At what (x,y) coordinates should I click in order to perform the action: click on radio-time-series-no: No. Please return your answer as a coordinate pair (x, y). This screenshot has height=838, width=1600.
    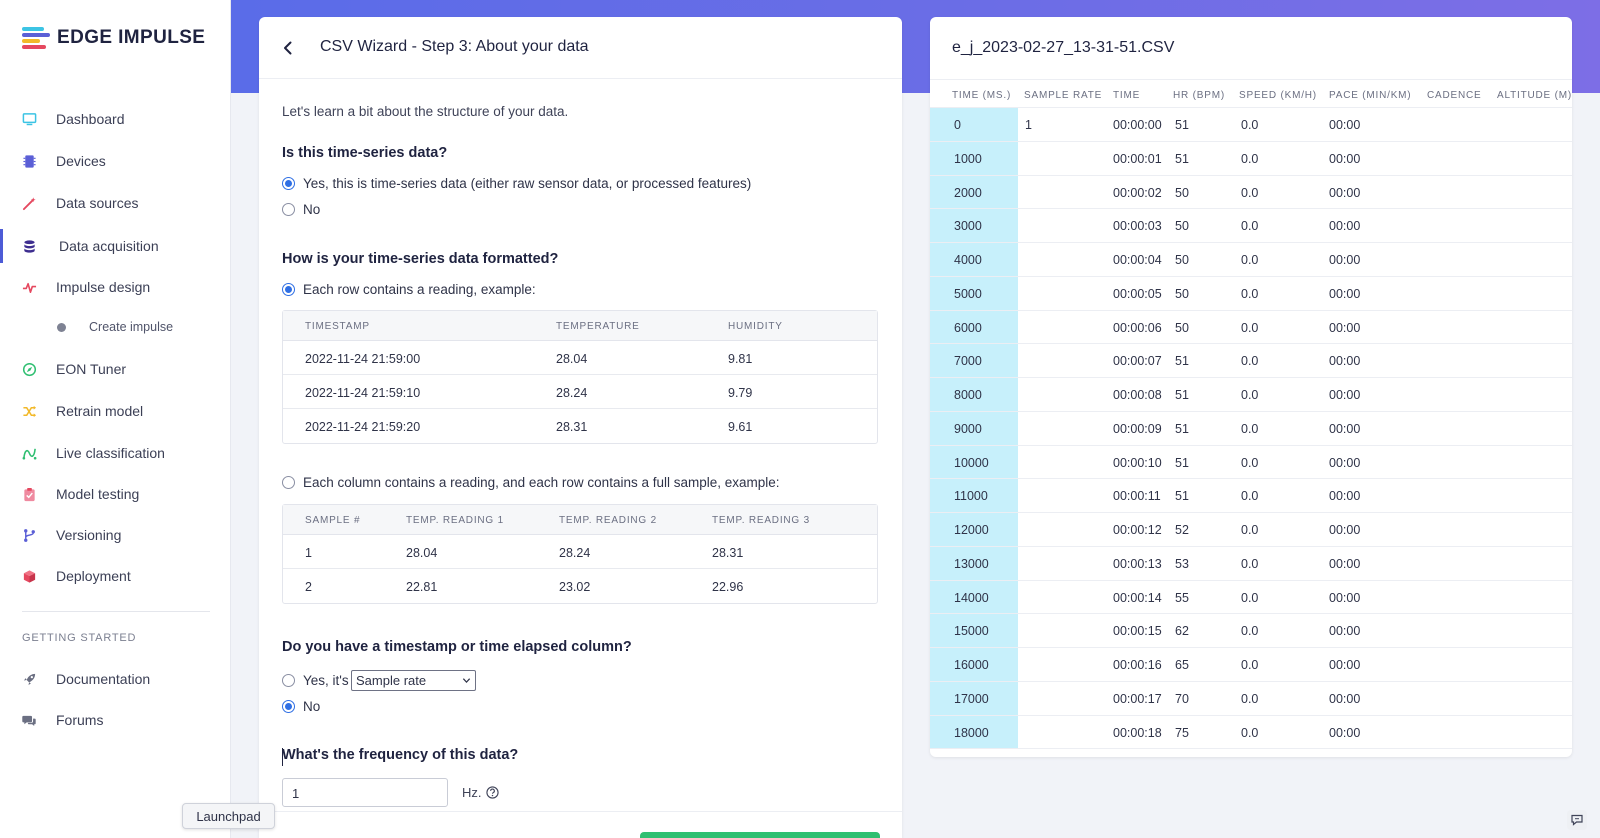
    Looking at the image, I should click on (301, 209).